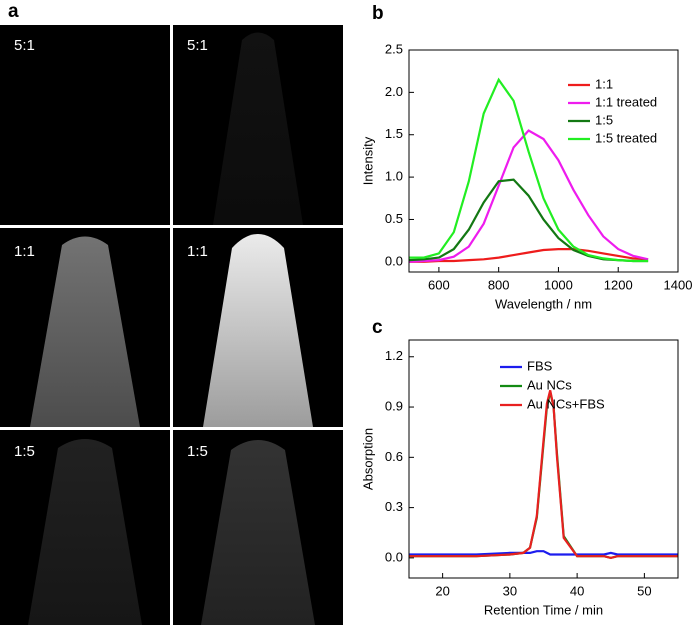 The height and width of the screenshot is (630, 695). What do you see at coordinates (644, 590) in the screenshot?
I see `x-tick-label: 50` at bounding box center [644, 590].